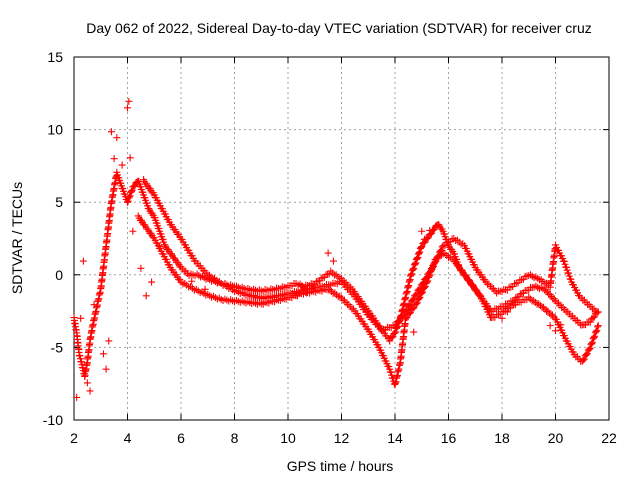 This screenshot has width=640, height=480. I want to click on y-tick-label: -5, so click(57, 347).